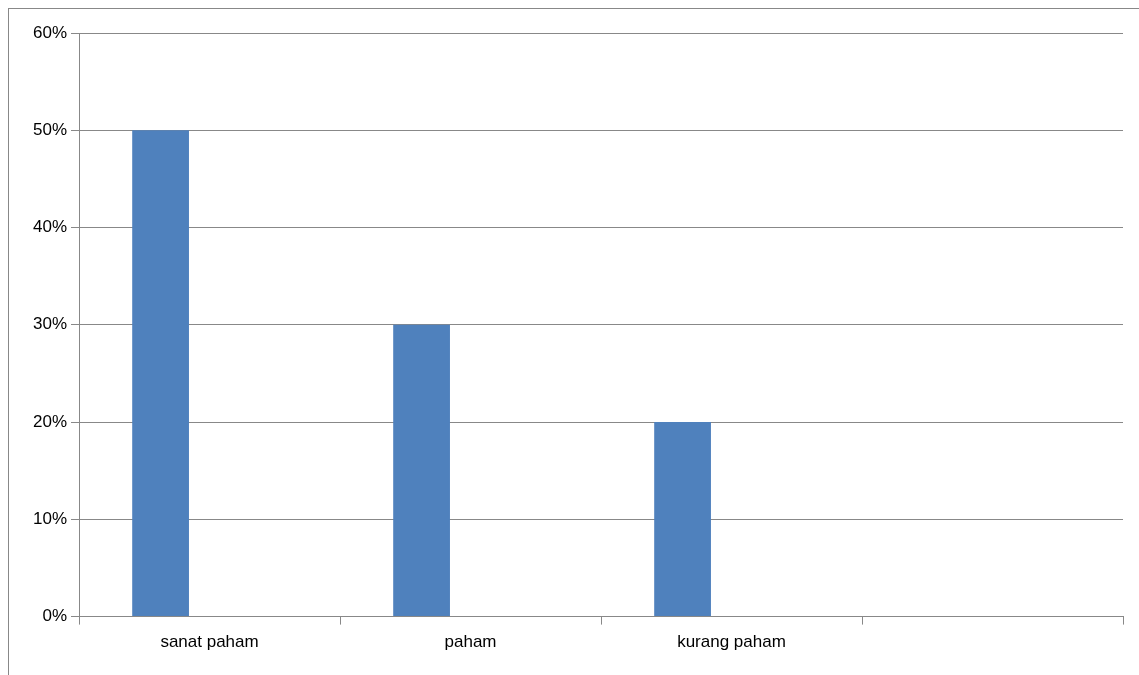 The height and width of the screenshot is (675, 1139). What do you see at coordinates (50, 519) in the screenshot?
I see `y-tick-label: 10%` at bounding box center [50, 519].